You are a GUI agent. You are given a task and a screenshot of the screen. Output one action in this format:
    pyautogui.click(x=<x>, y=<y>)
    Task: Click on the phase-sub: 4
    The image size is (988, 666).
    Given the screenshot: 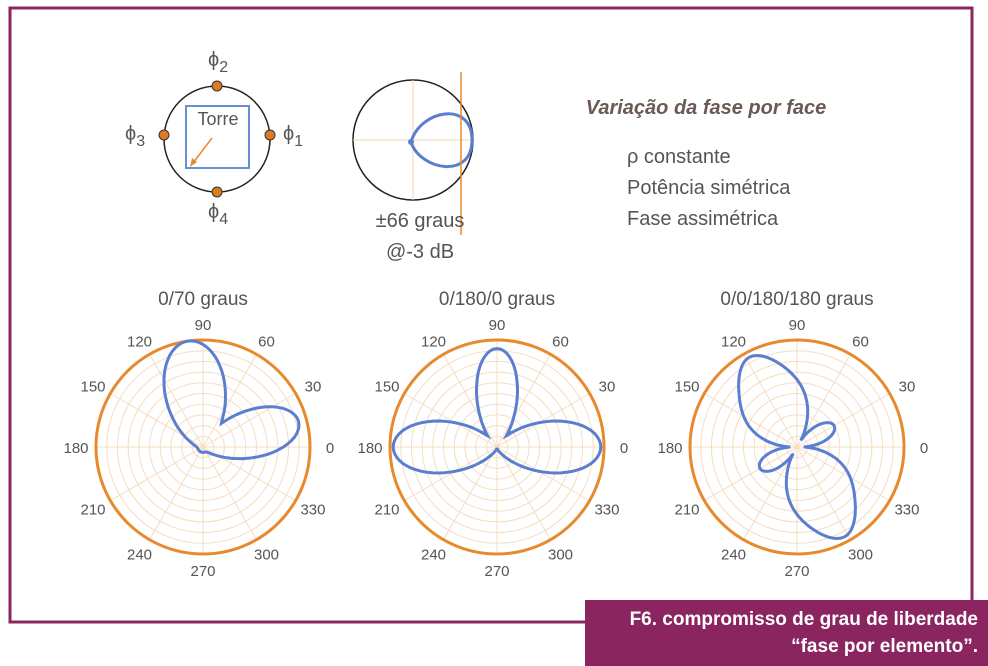 What is the action you would take?
    pyautogui.click(x=223, y=219)
    